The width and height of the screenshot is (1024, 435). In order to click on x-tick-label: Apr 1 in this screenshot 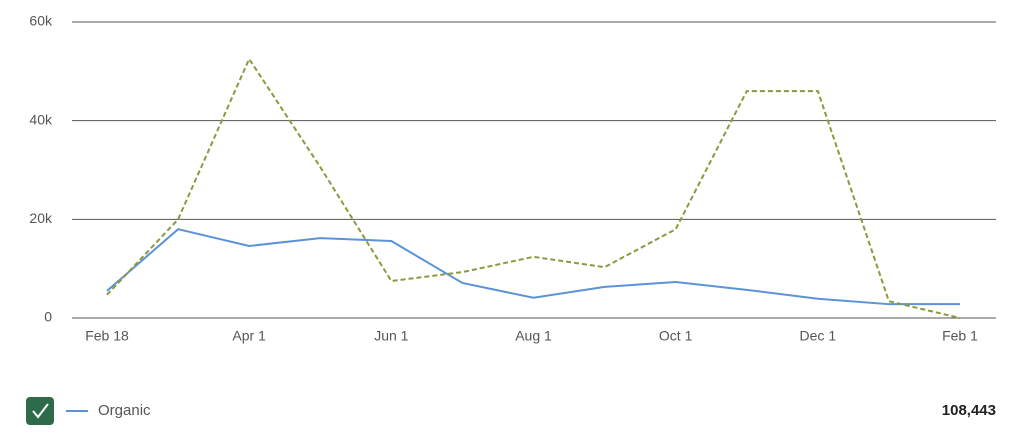, I will do `click(249, 336)`.